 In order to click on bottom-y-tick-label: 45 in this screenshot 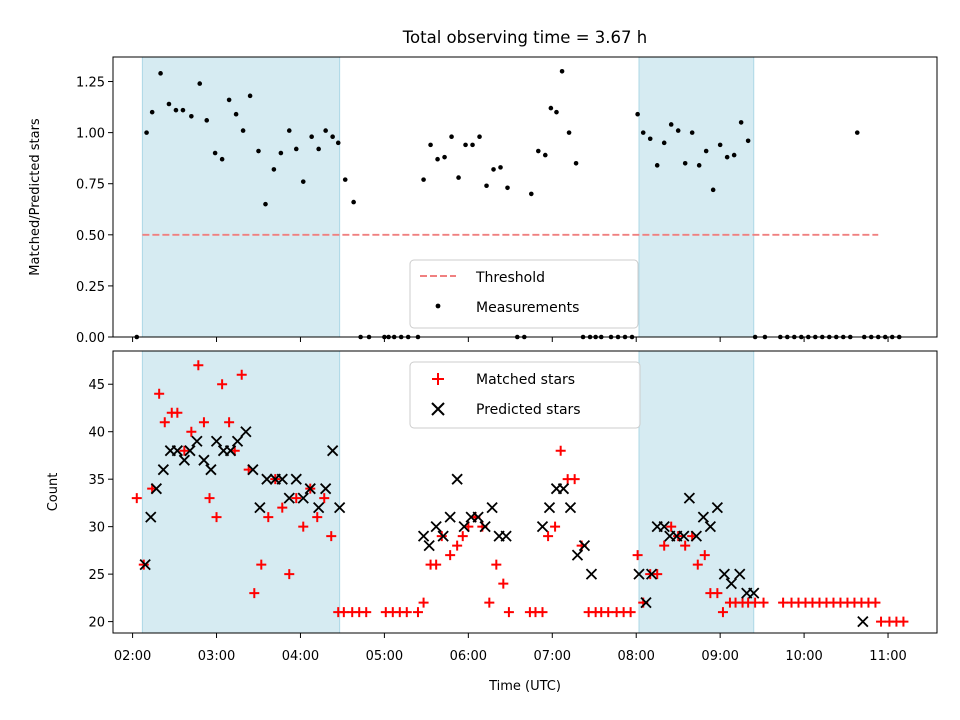, I will do `click(96, 385)`.